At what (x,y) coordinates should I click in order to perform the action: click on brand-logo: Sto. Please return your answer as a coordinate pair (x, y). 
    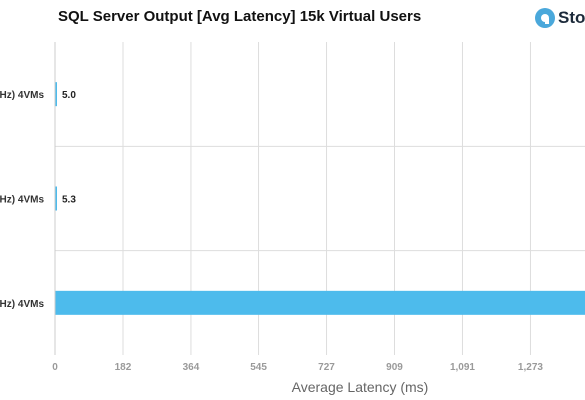
    Looking at the image, I should click on (560, 18).